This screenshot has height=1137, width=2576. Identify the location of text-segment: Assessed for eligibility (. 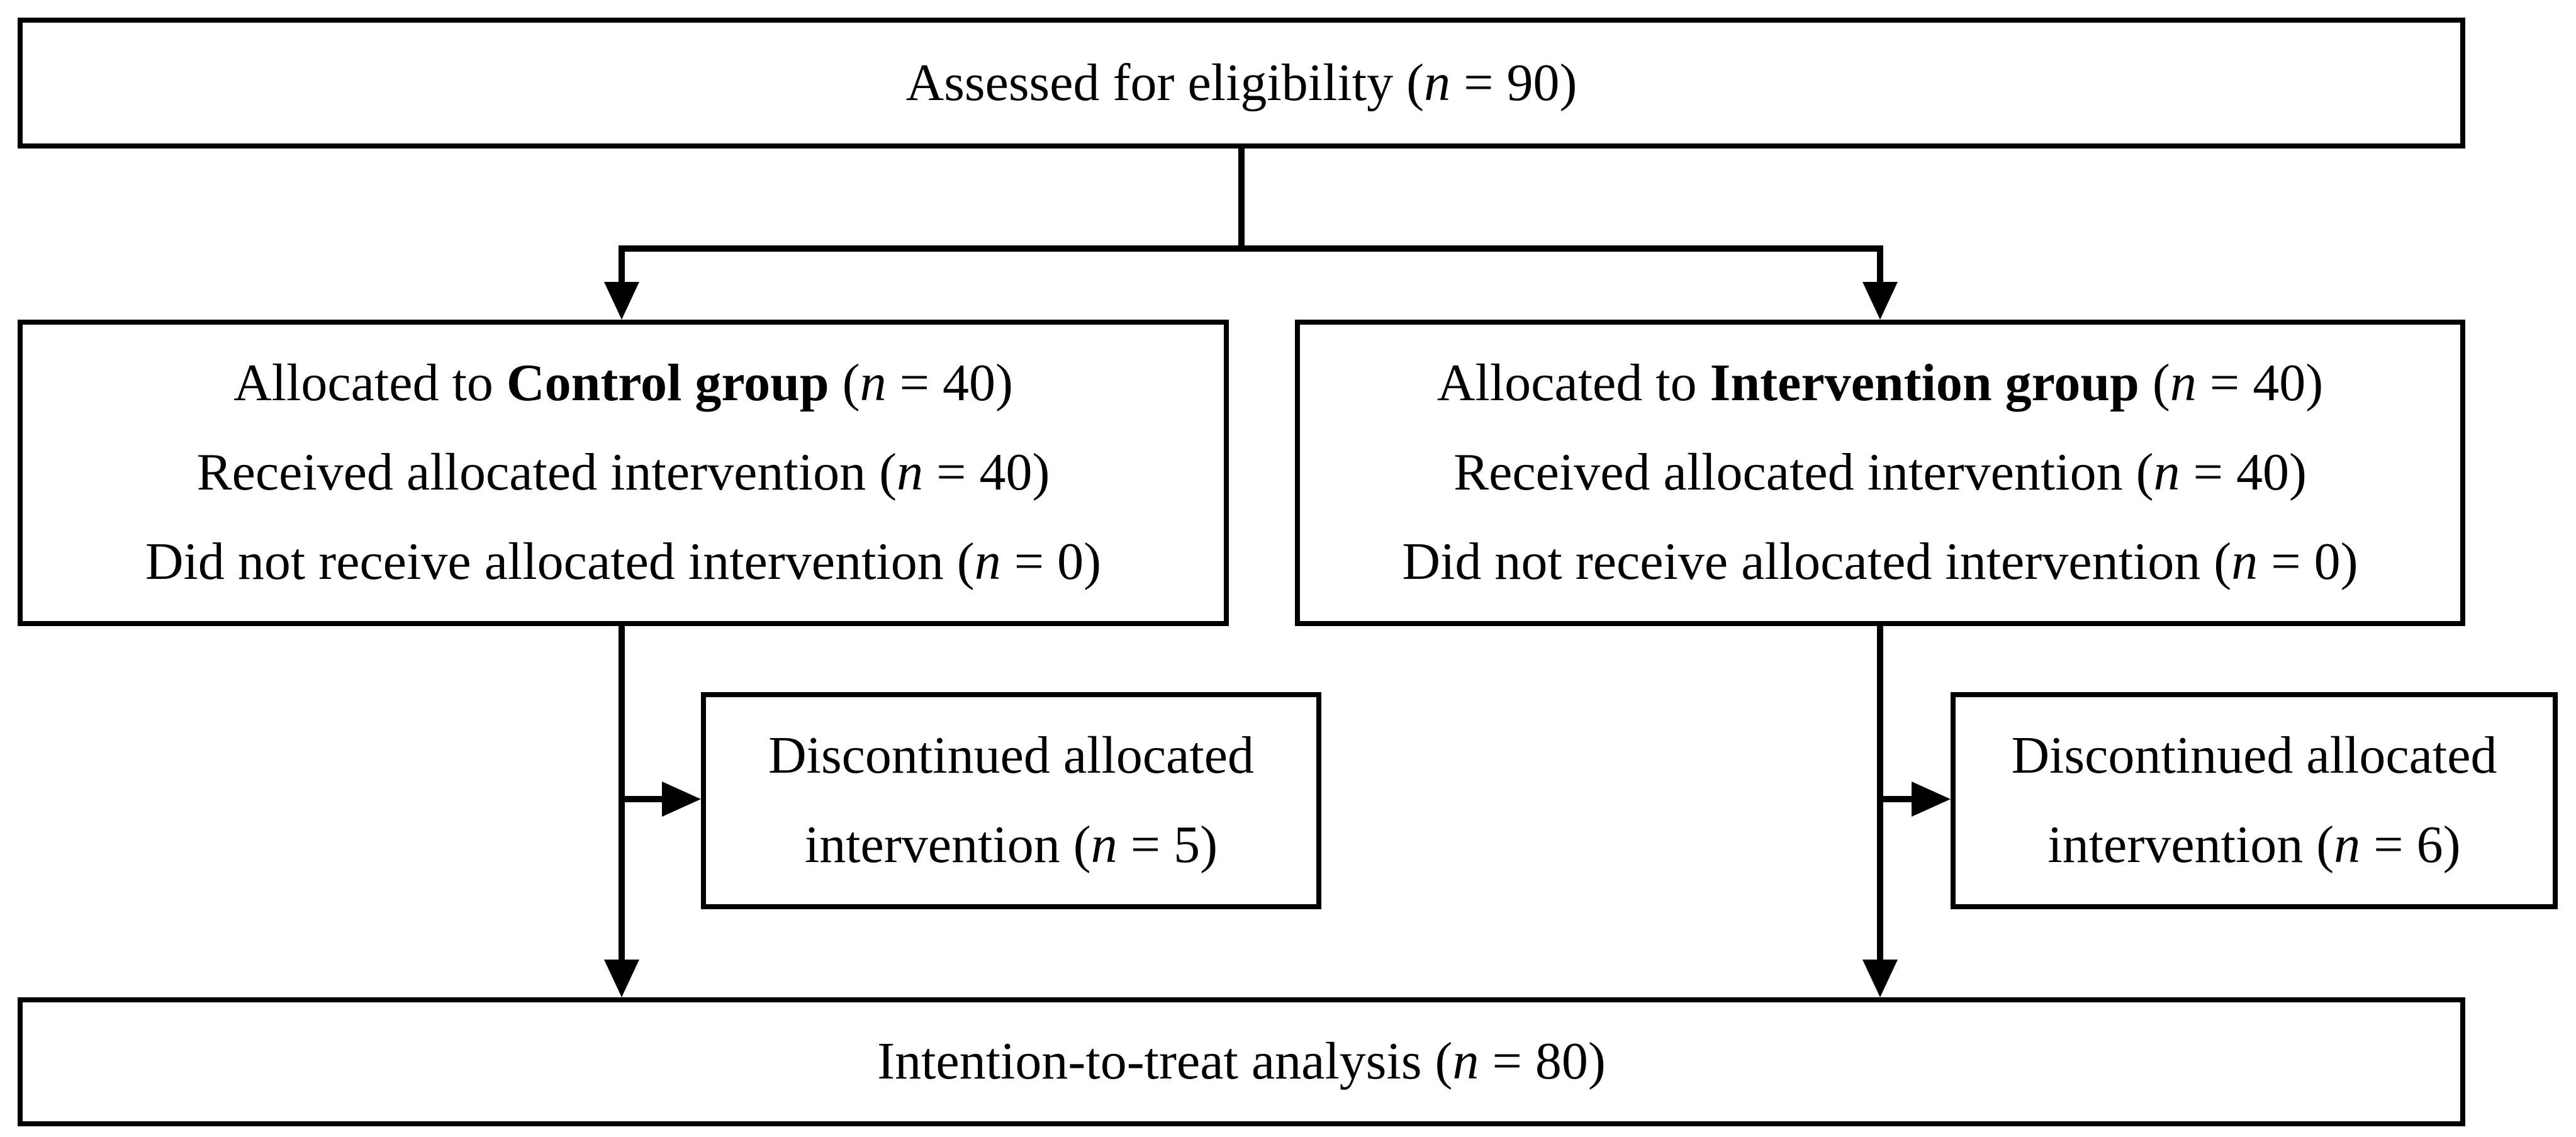
(1165, 83).